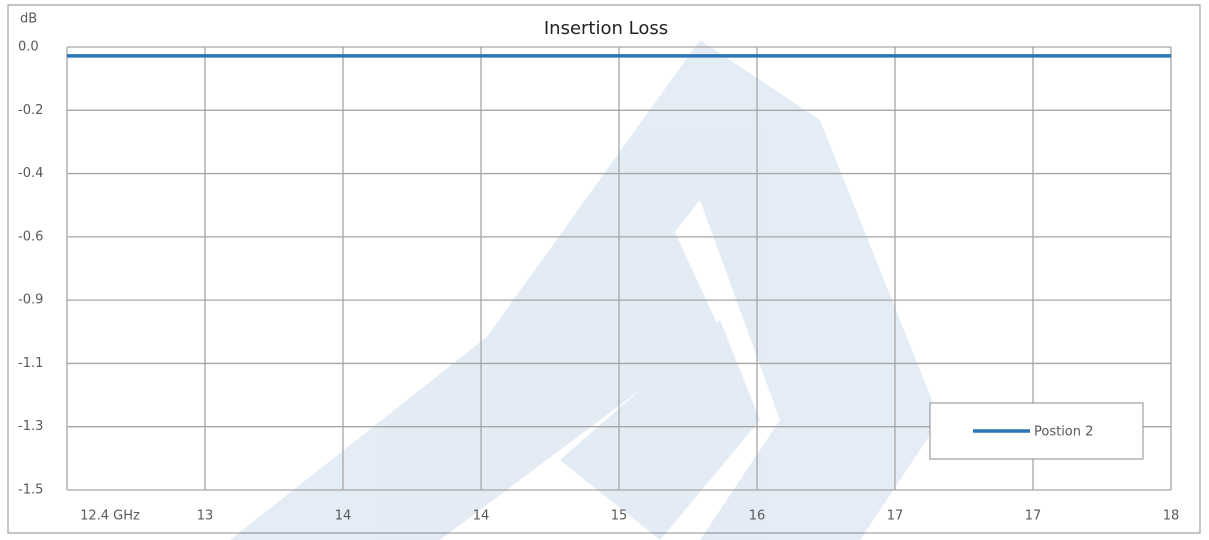 Image resolution: width=1209 pixels, height=540 pixels. I want to click on y-tick-label: 0.0, so click(28, 47).